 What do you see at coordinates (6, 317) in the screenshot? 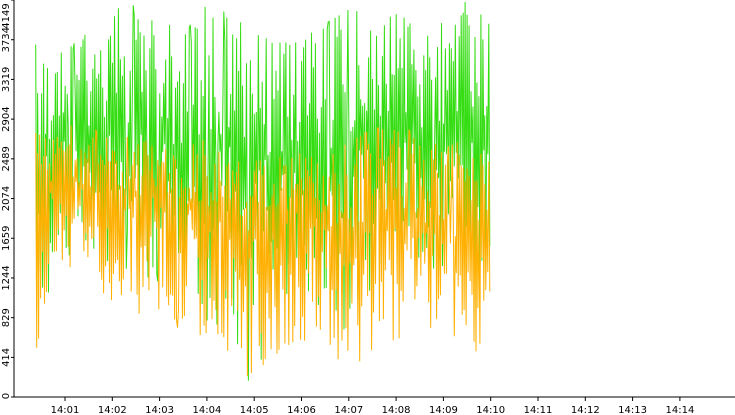
I see `y-tick-label: 829` at bounding box center [6, 317].